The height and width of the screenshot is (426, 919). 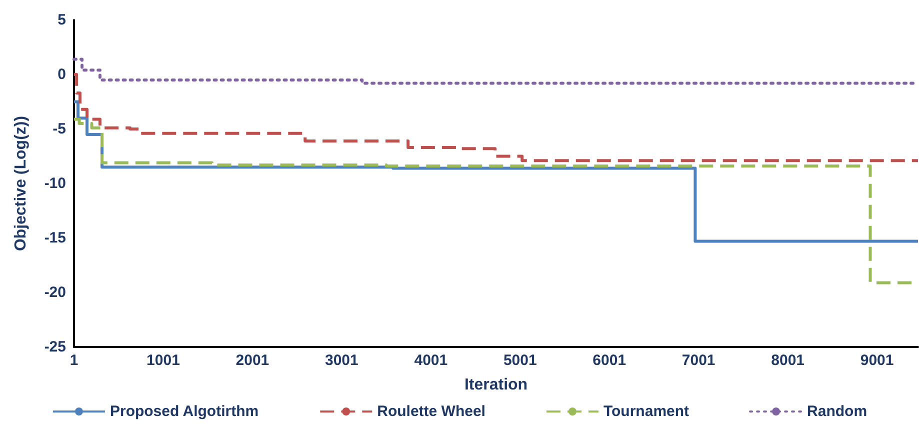 I want to click on y-tick-label: 5, so click(x=62, y=20).